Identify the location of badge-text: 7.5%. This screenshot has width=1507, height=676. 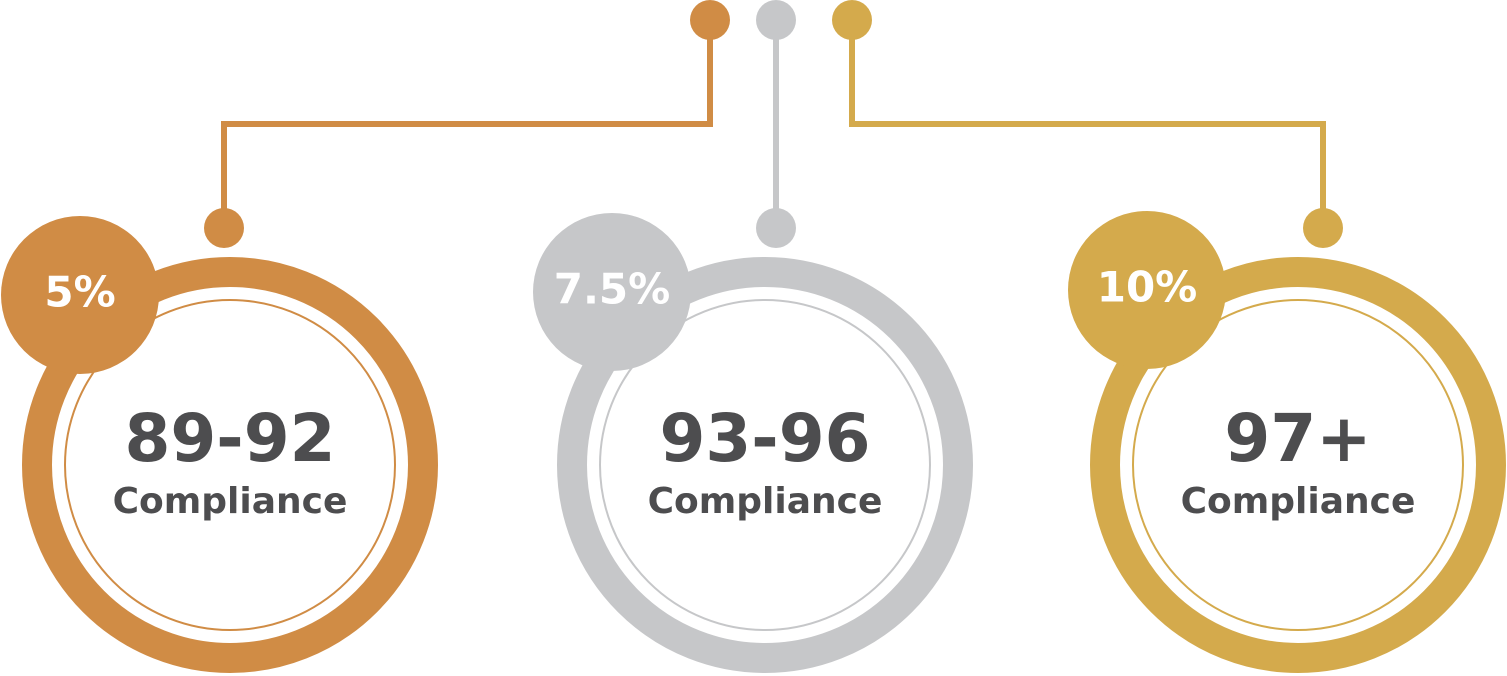
(612, 289).